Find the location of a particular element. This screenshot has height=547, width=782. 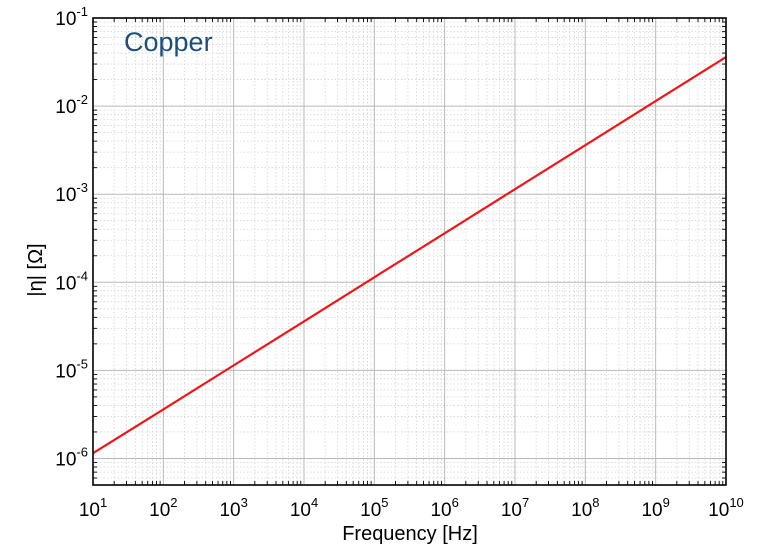

y-tick-label: 10⁻² is located at coordinates (71, 105).